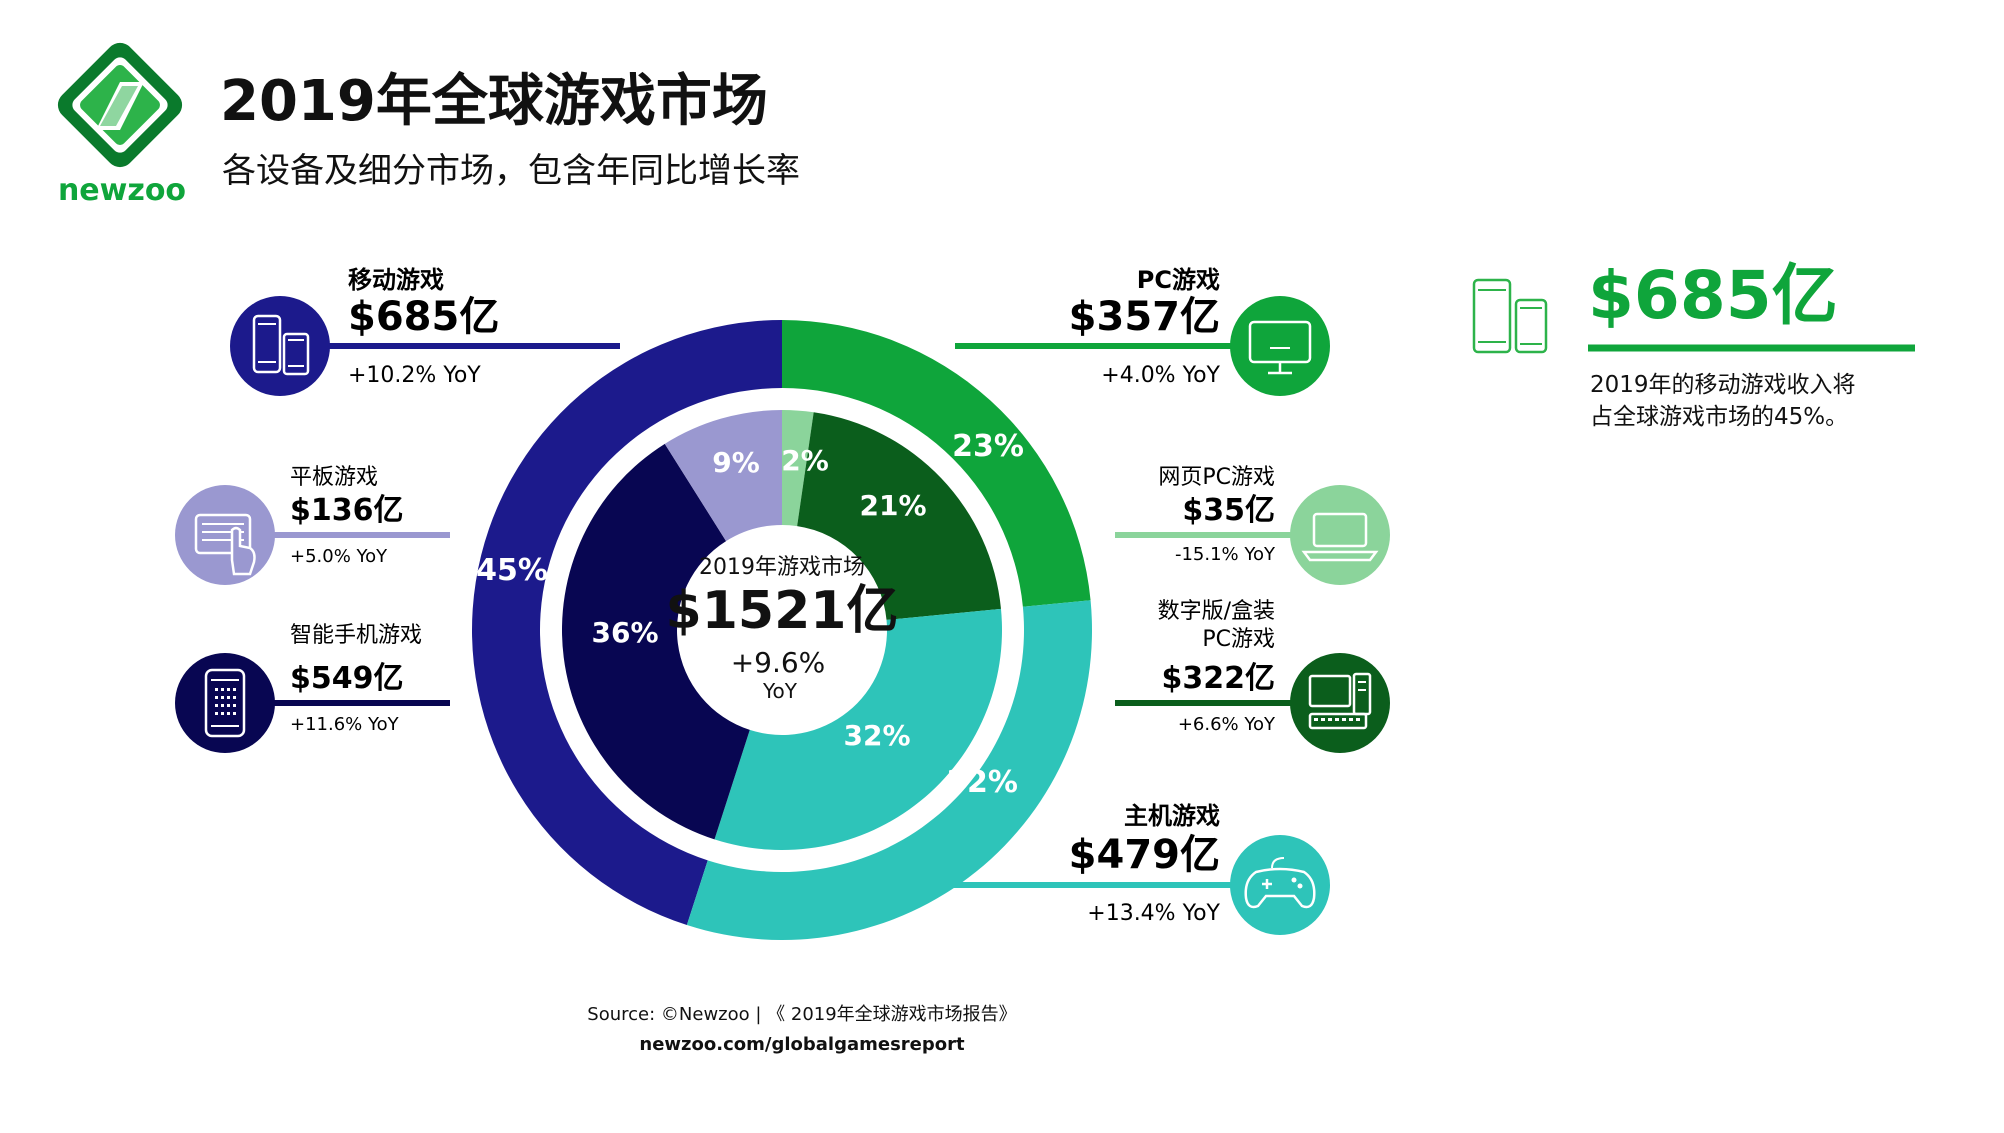 This screenshot has height=1133, width=2004. I want to click on footer-source: Source: ©Newzoo | 《 2019年全球游戏市场报告》, so click(801, 1014).